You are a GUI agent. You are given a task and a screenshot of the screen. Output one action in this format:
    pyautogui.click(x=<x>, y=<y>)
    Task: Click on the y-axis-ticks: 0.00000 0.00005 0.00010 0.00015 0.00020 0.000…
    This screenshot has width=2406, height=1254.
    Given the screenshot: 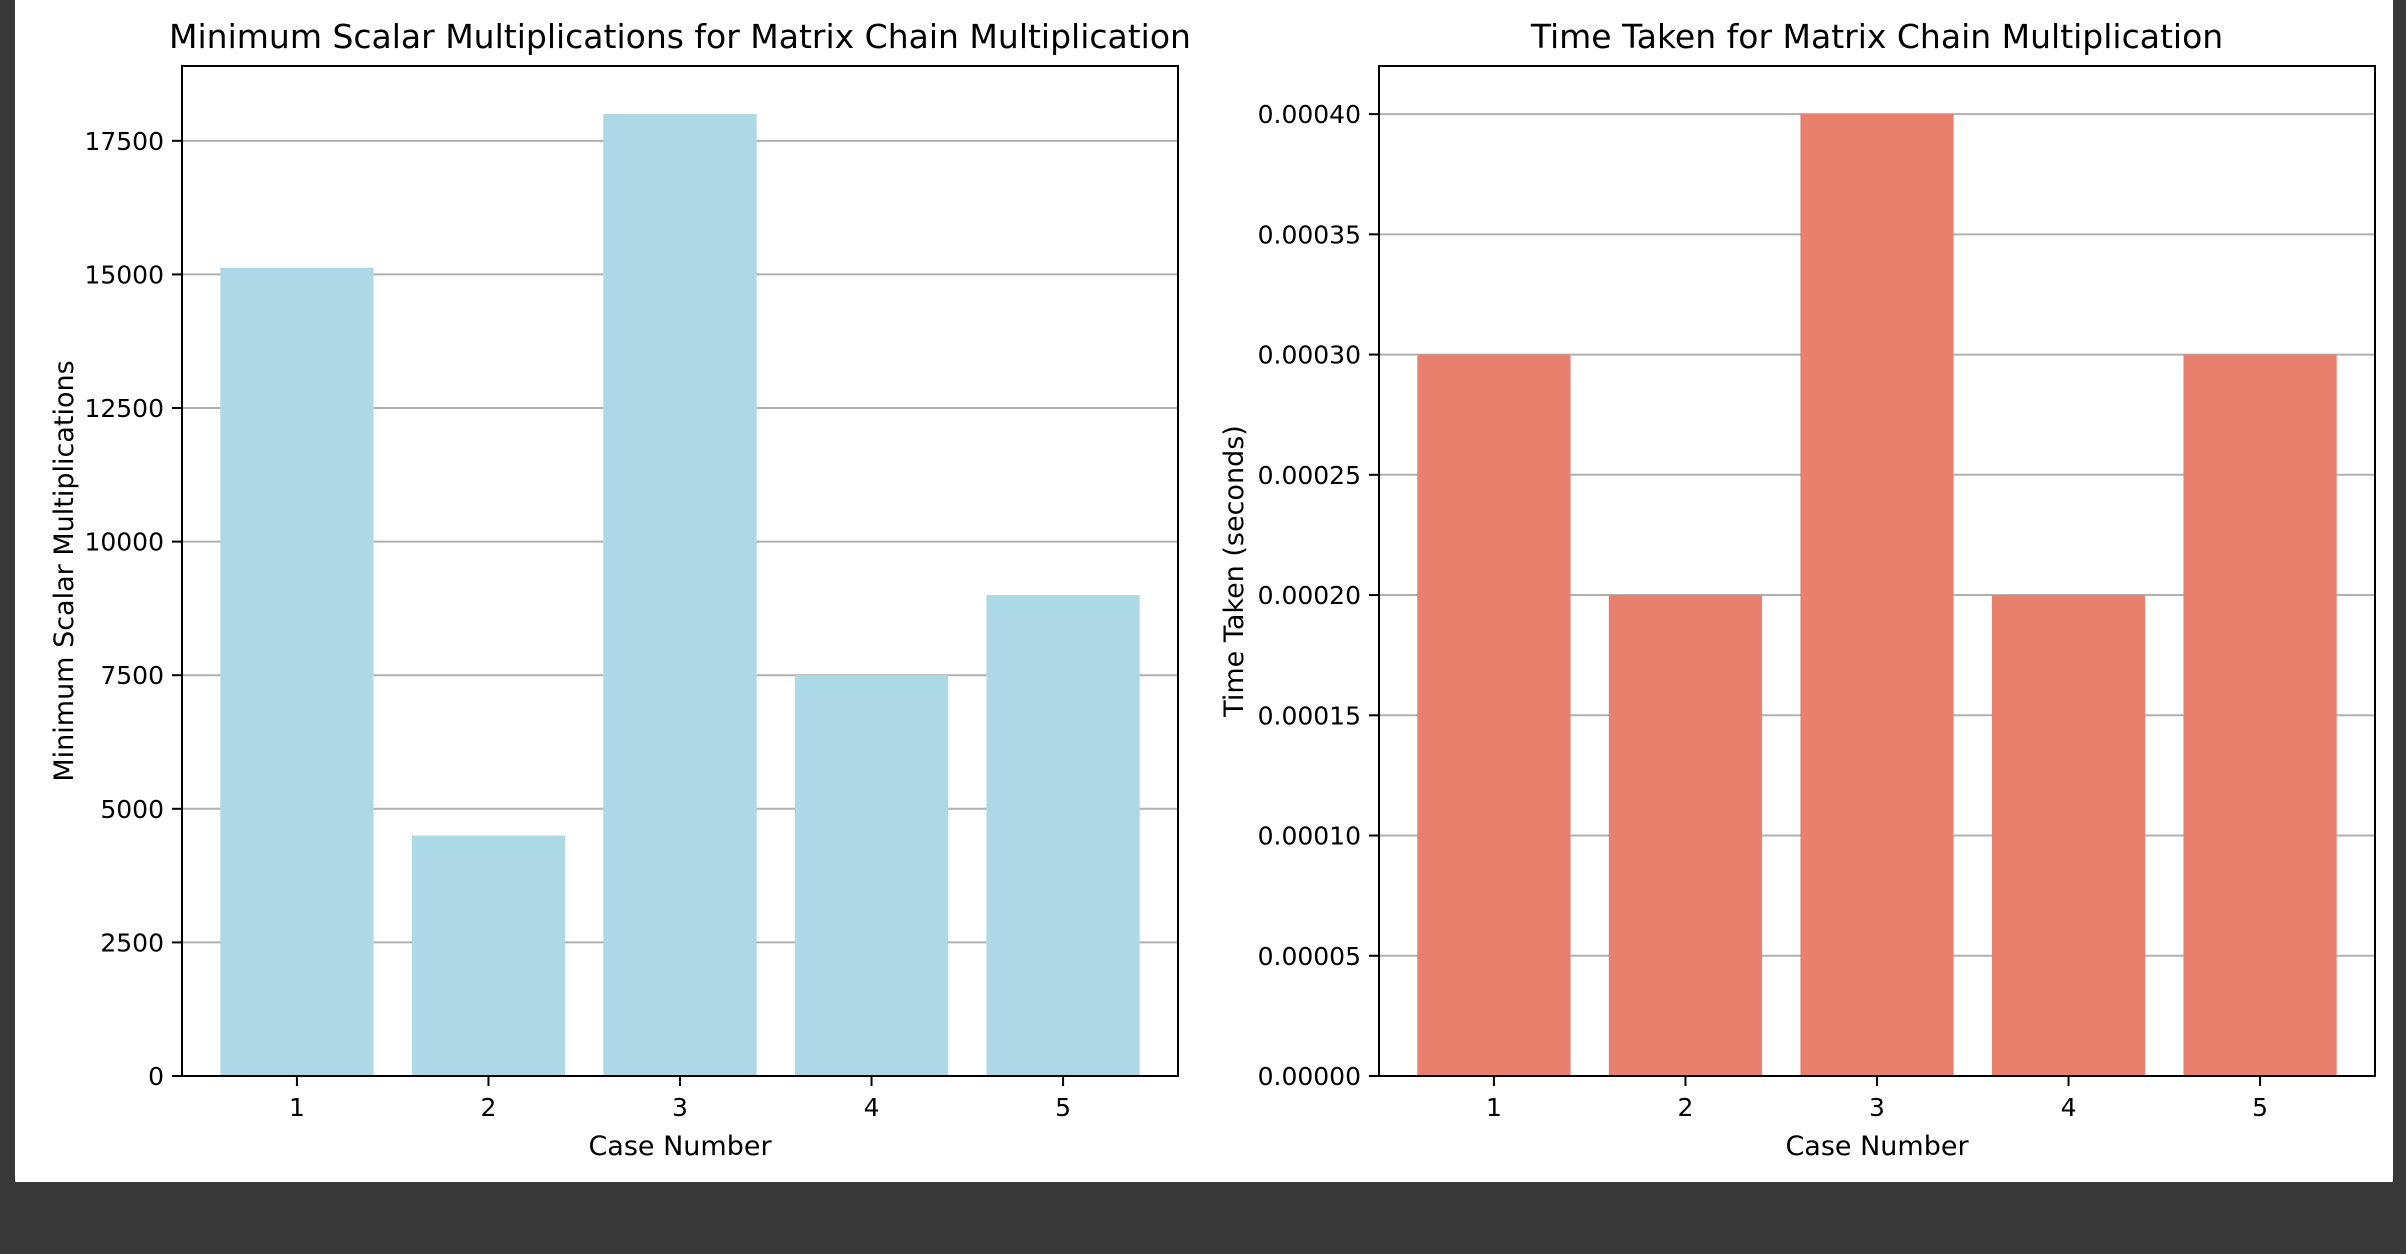 What is the action you would take?
    pyautogui.click(x=1318, y=595)
    